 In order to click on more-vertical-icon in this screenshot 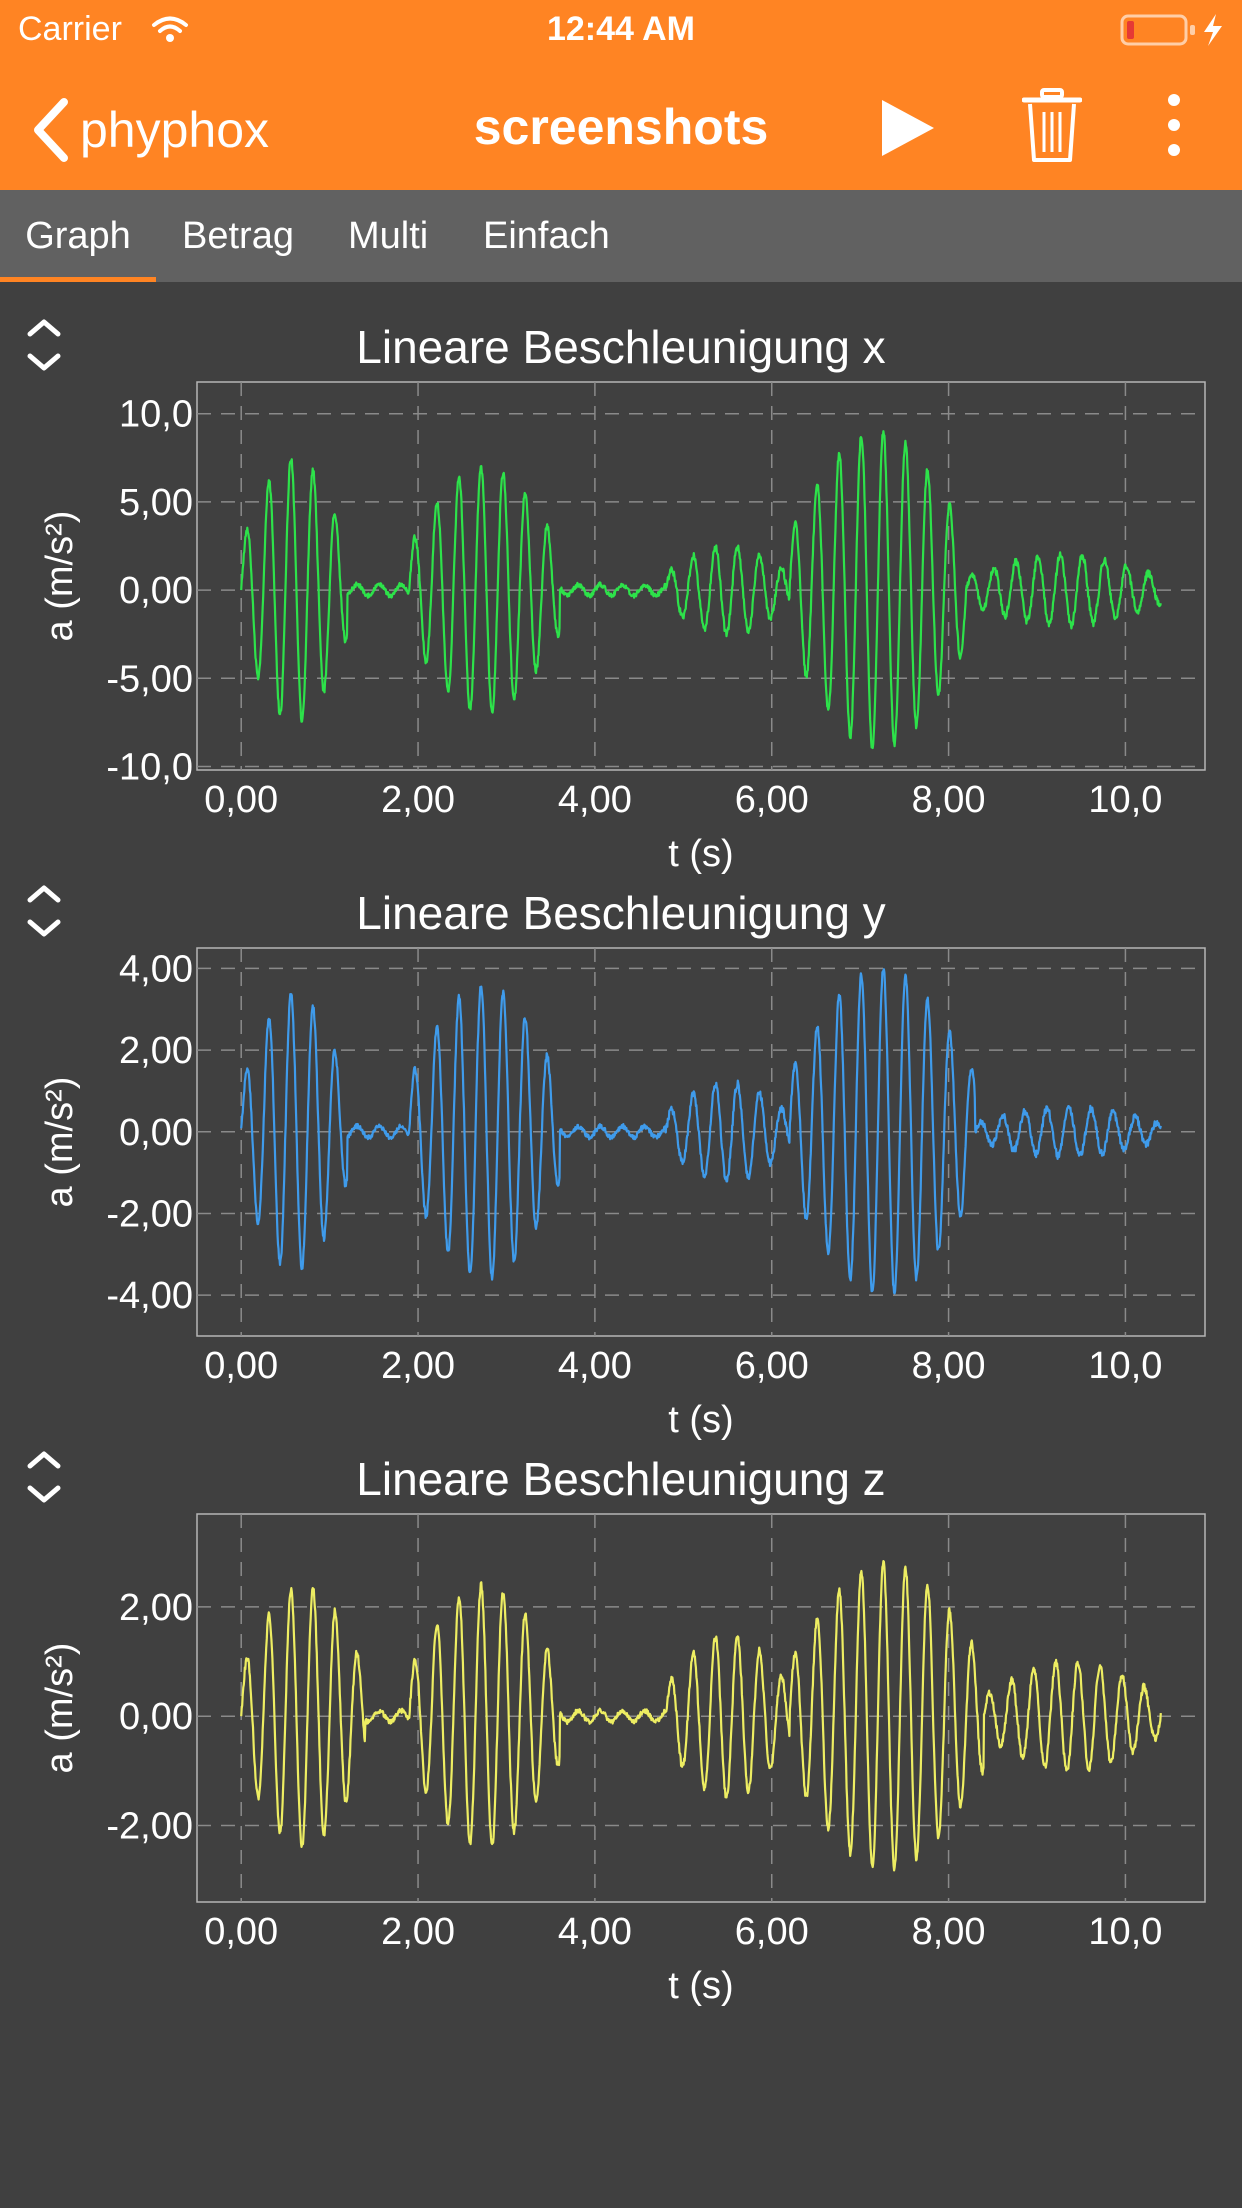, I will do `click(1174, 125)`.